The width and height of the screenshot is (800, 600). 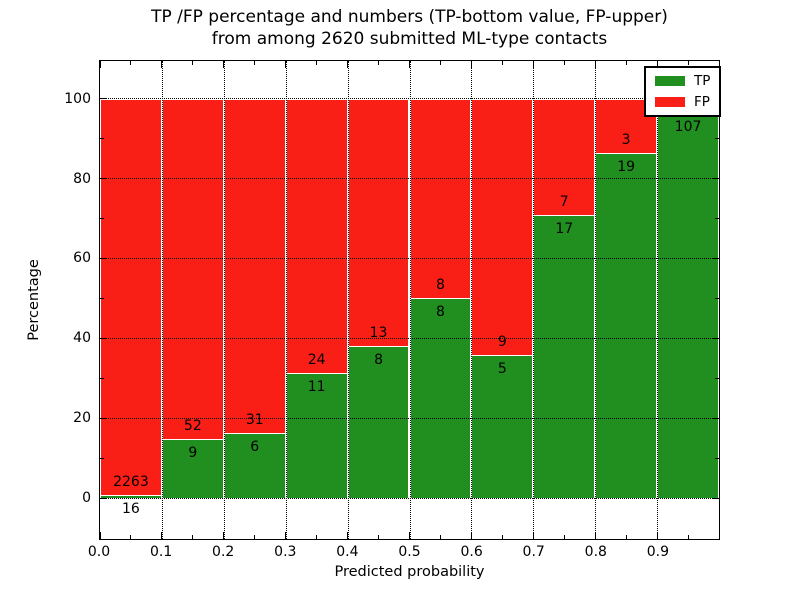 I want to click on tp-count-label-2: 6, so click(x=255, y=447).